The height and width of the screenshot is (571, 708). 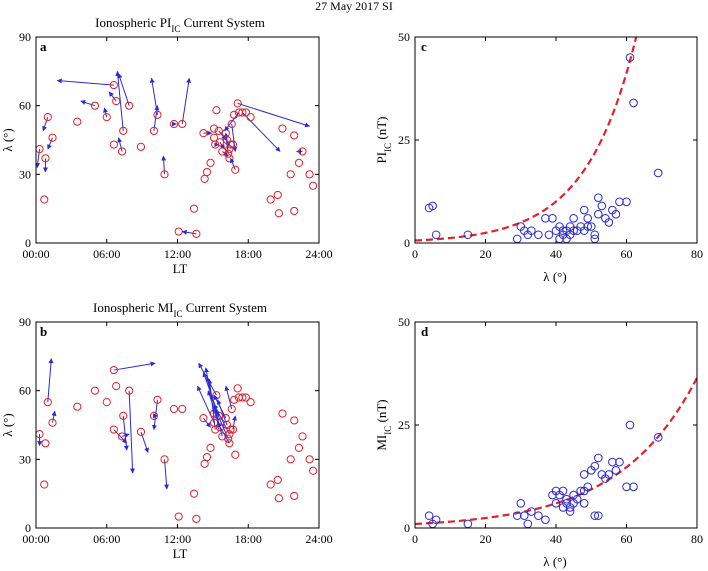 What do you see at coordinates (556, 254) in the screenshot?
I see `x-tick-label: 40` at bounding box center [556, 254].